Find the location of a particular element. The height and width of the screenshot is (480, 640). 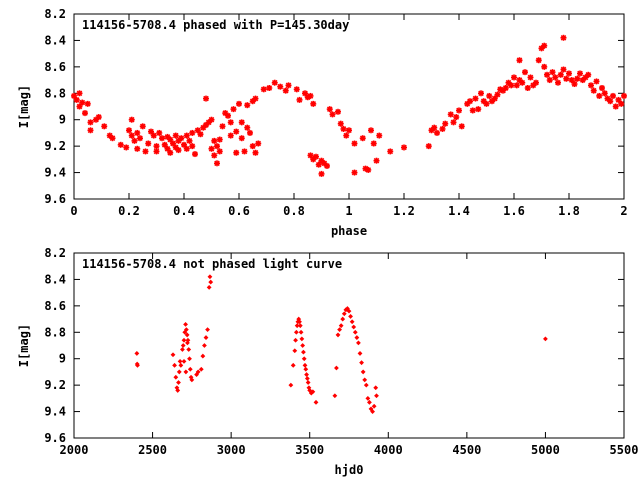

x-tick-label: 4500 is located at coordinates (466, 450).